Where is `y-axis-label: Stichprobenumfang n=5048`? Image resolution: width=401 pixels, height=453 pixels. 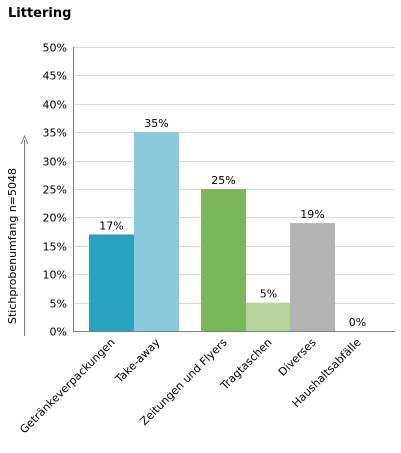 y-axis-label: Stichprobenumfang n=5048 is located at coordinates (12, 246).